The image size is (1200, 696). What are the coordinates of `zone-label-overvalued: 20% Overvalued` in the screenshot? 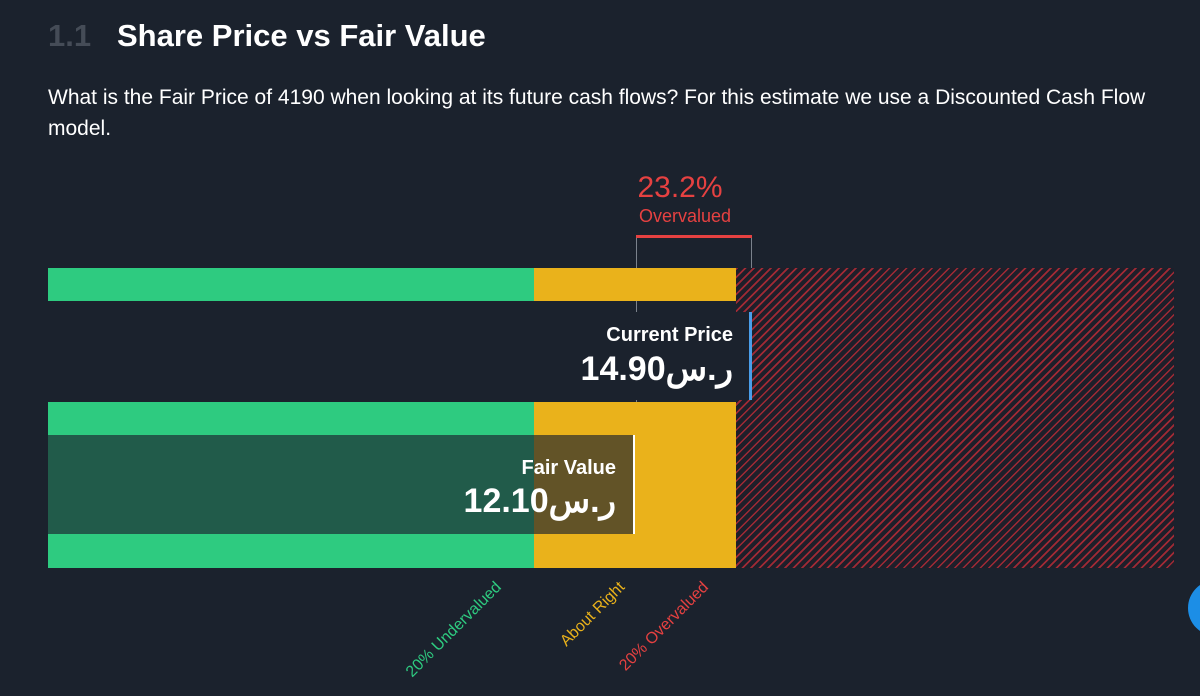 It's located at (664, 626).